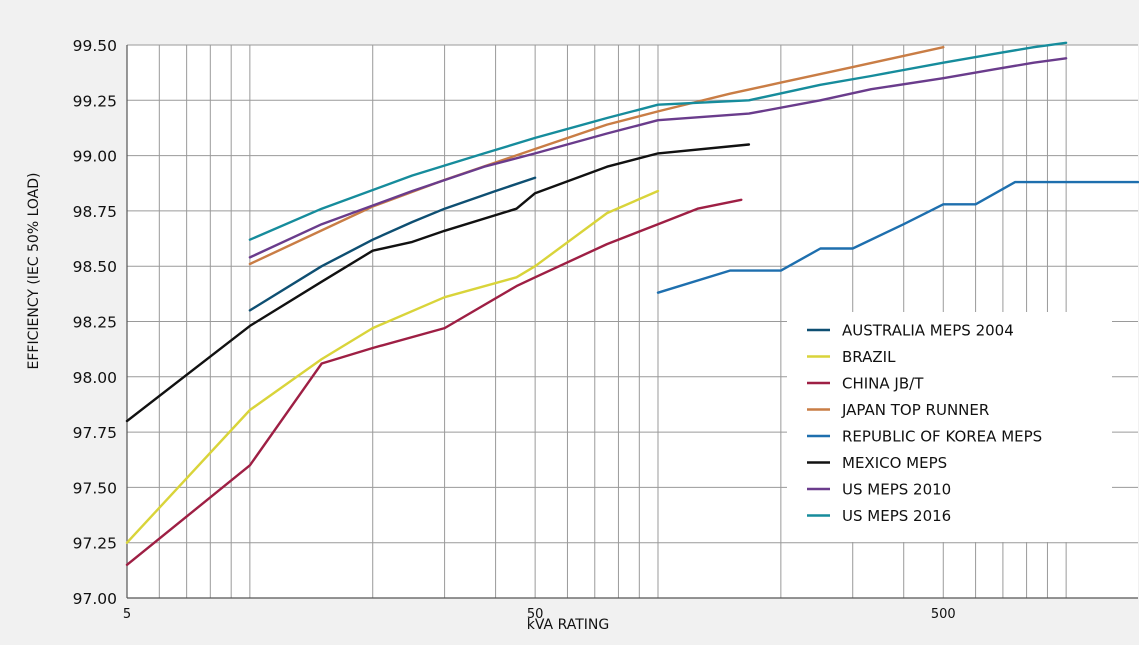  What do you see at coordinates (95, 157) in the screenshot?
I see `y-tick-label: 99.00` at bounding box center [95, 157].